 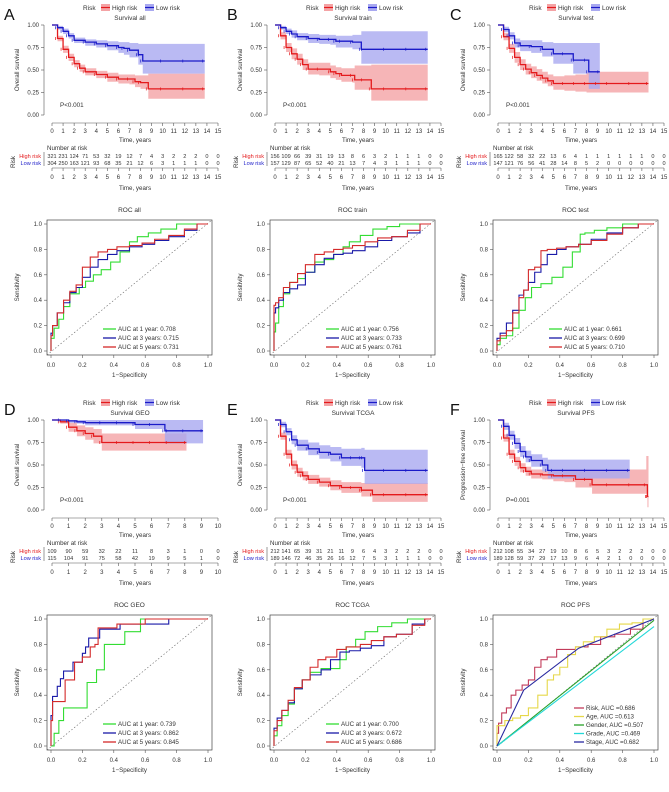 I want to click on risk-table-ylabel: Risk, so click(x=13, y=556).